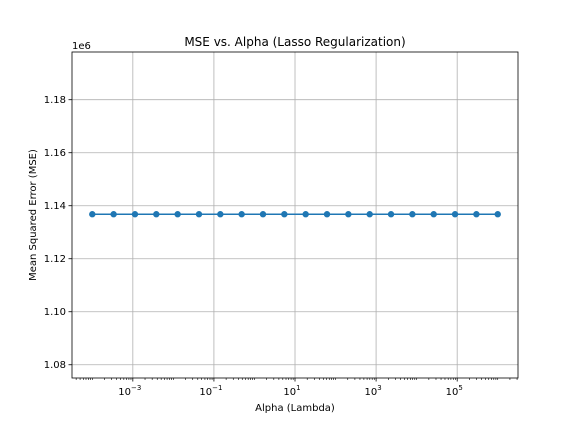 This screenshot has height=432, width=576. What do you see at coordinates (81, 46) in the screenshot?
I see `y-axis-offset-label: 1e6` at bounding box center [81, 46].